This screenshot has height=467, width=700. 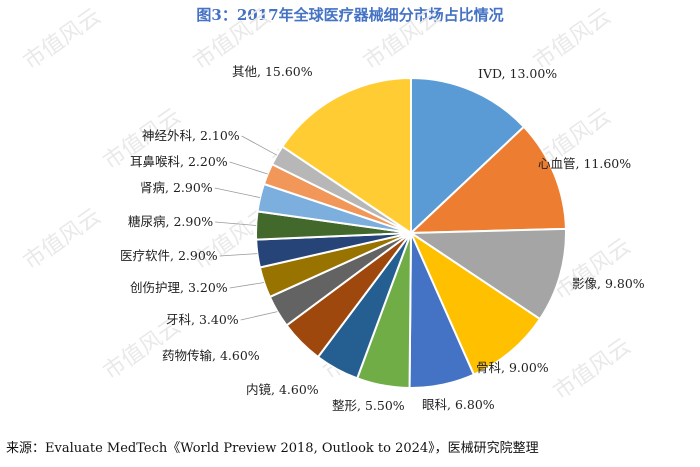 I want to click on slice-label: 糖尿病, 2.90%, so click(x=170, y=221).